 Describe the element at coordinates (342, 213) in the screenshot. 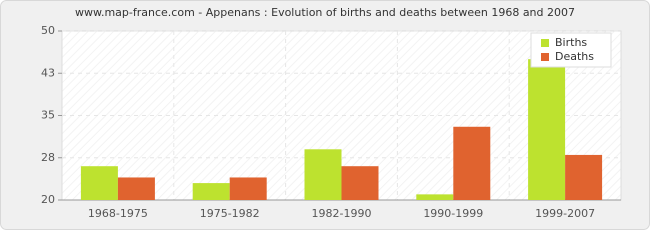

I see `x-tick-label: 1982-1990` at that location.